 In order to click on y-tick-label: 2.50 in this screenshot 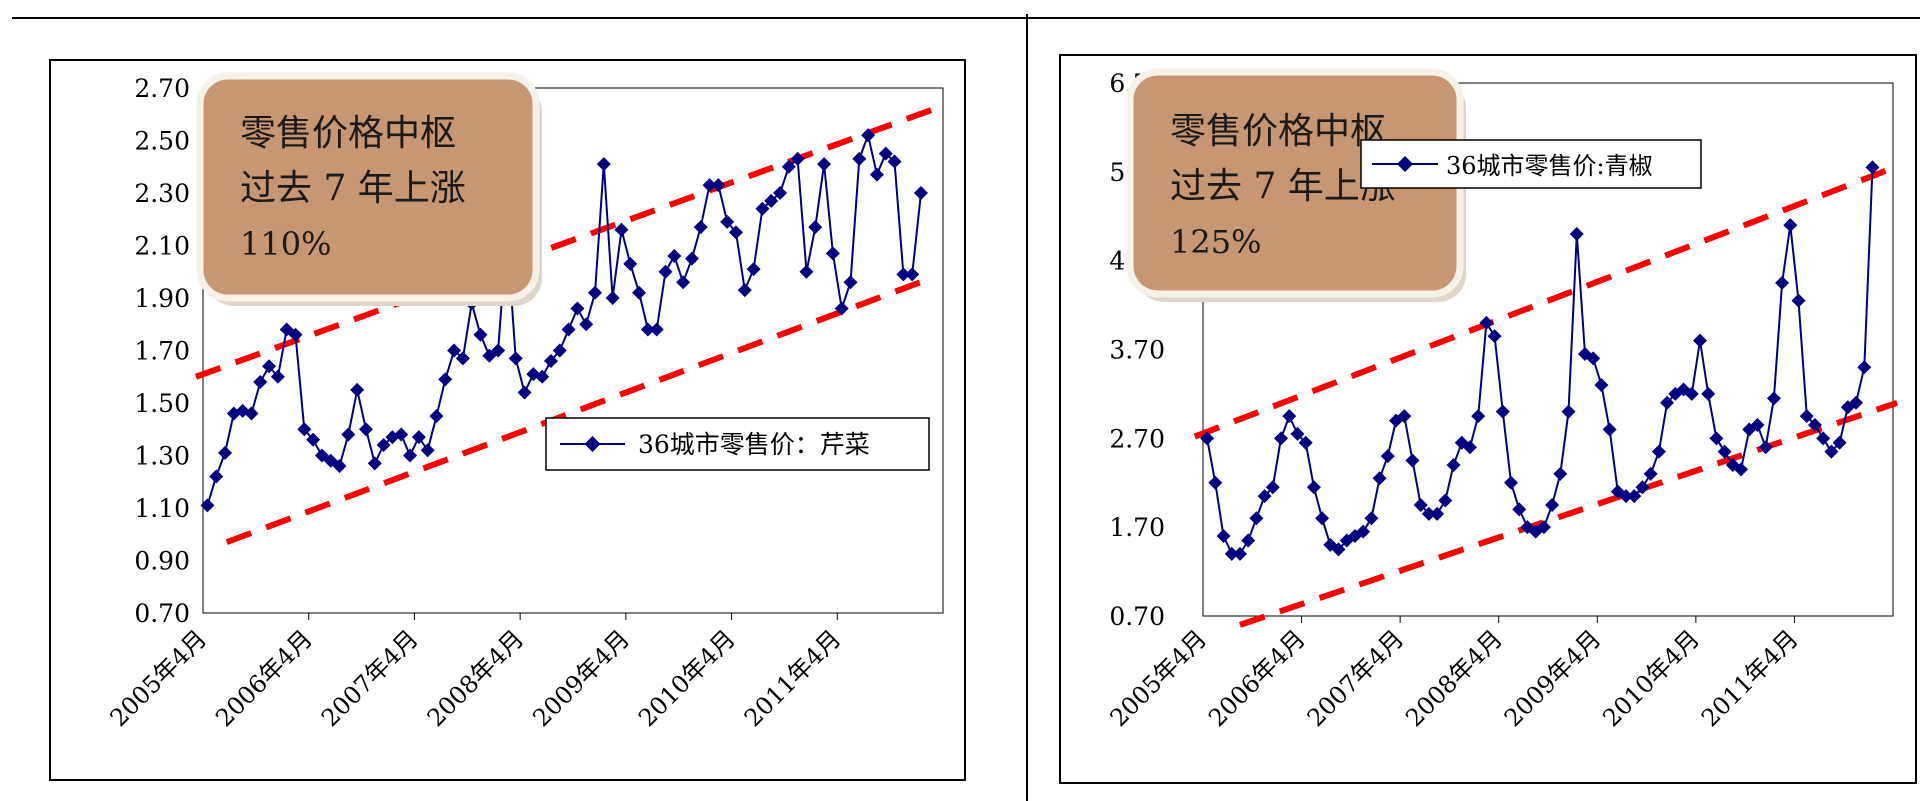, I will do `click(162, 141)`.